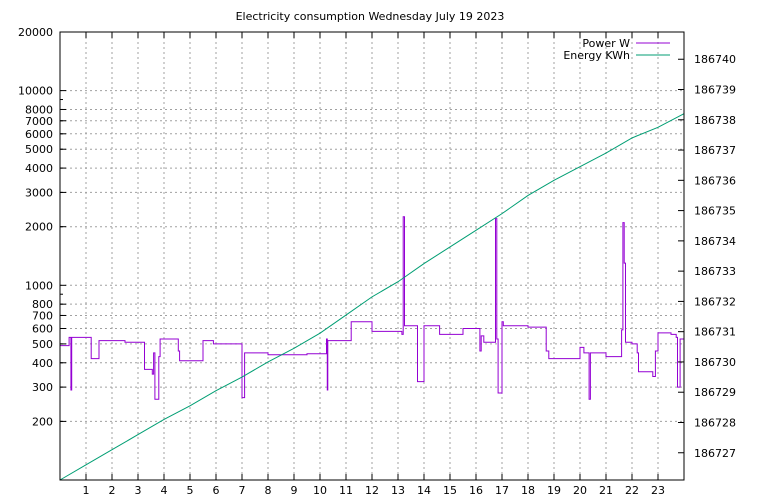  Describe the element at coordinates (42, 363) in the screenshot. I see `y-tick-label: 400` at that location.